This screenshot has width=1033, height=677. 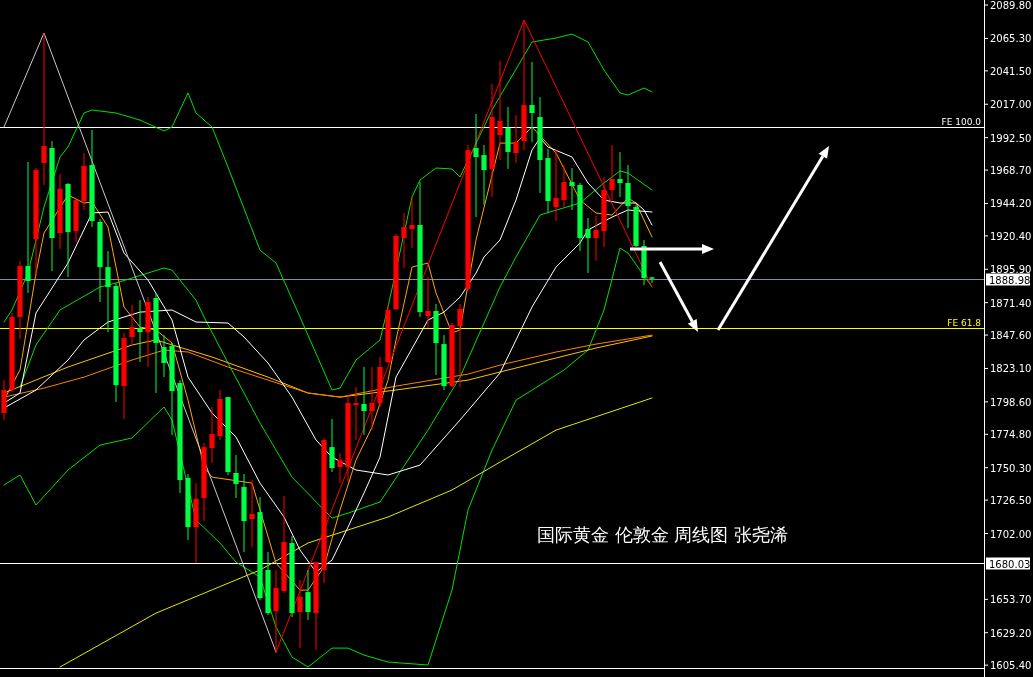 What do you see at coordinates (1011, 6) in the screenshot?
I see `y-tick-label: 2089.80` at bounding box center [1011, 6].